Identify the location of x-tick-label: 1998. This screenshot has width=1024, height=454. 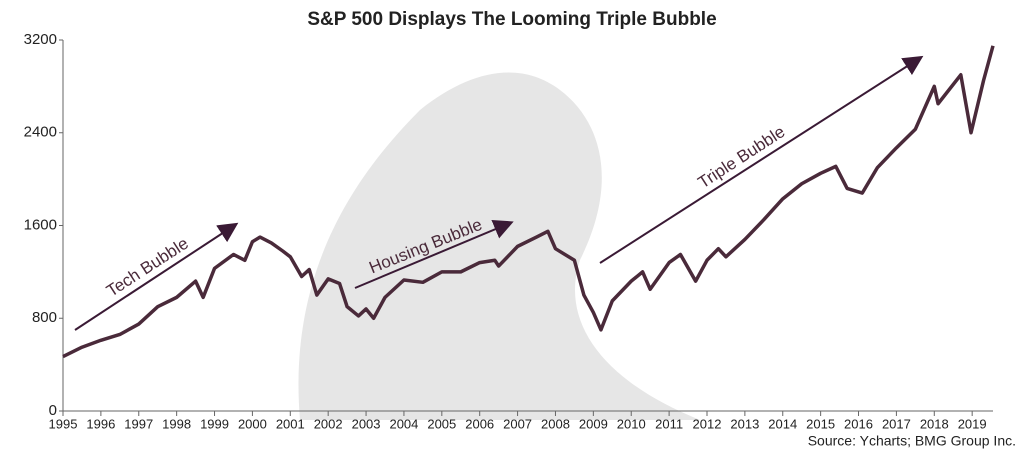
(176, 423).